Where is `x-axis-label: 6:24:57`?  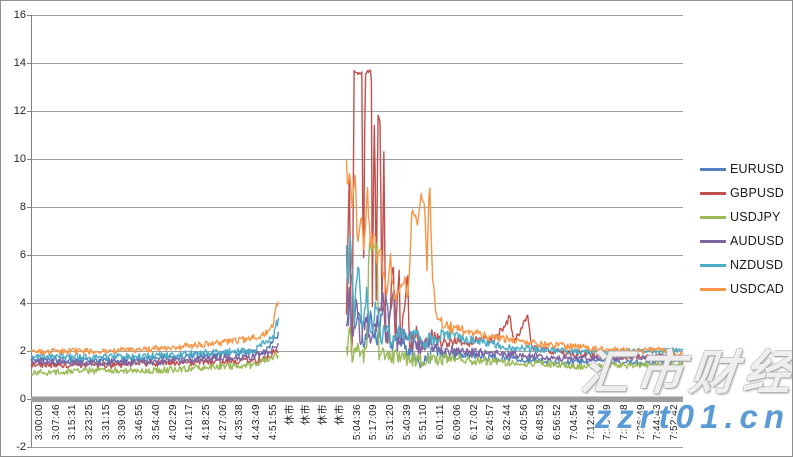
x-axis-label: 6:24:57 is located at coordinates (491, 422).